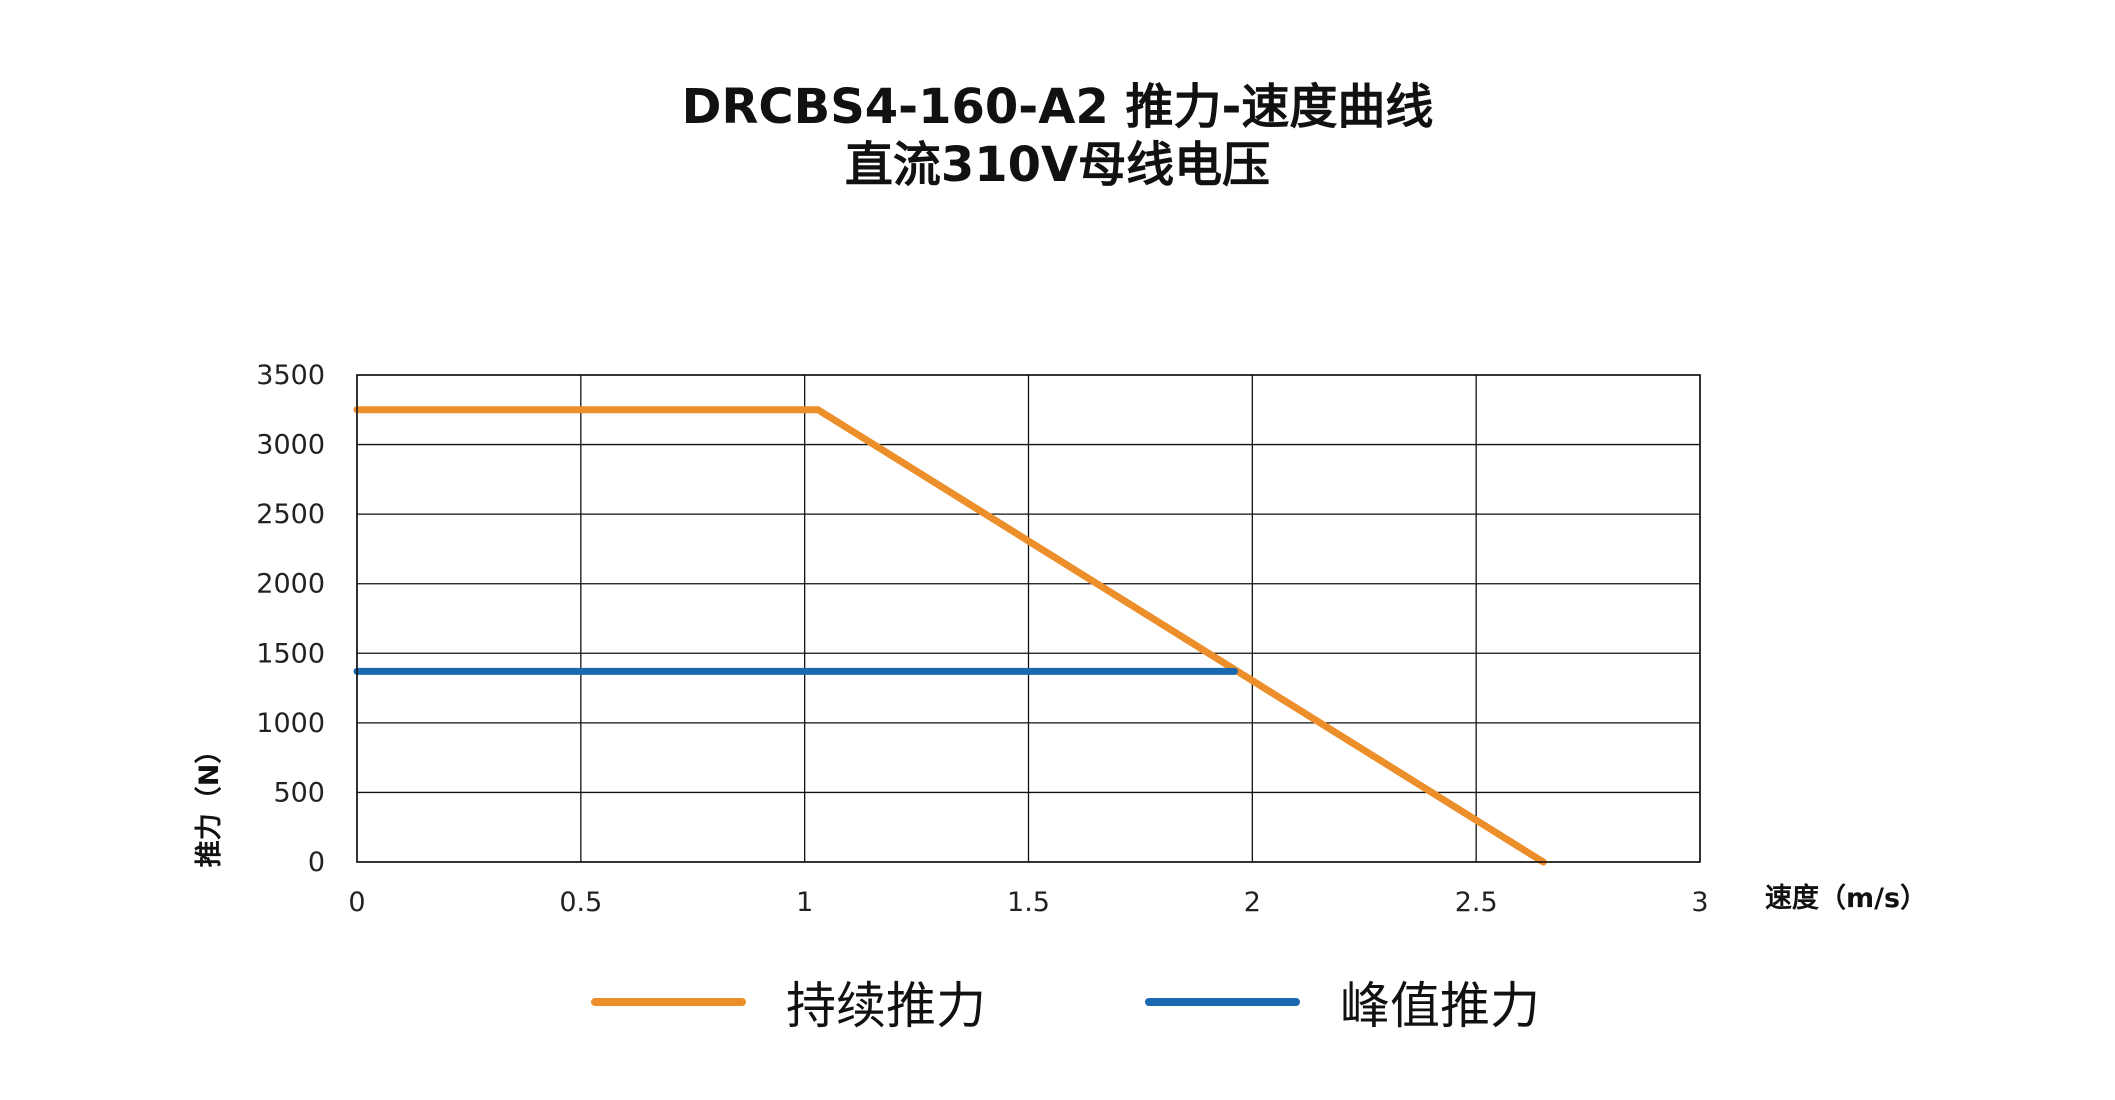 The image size is (2115, 1100). I want to click on y-tick-label: 3000, so click(290, 445).